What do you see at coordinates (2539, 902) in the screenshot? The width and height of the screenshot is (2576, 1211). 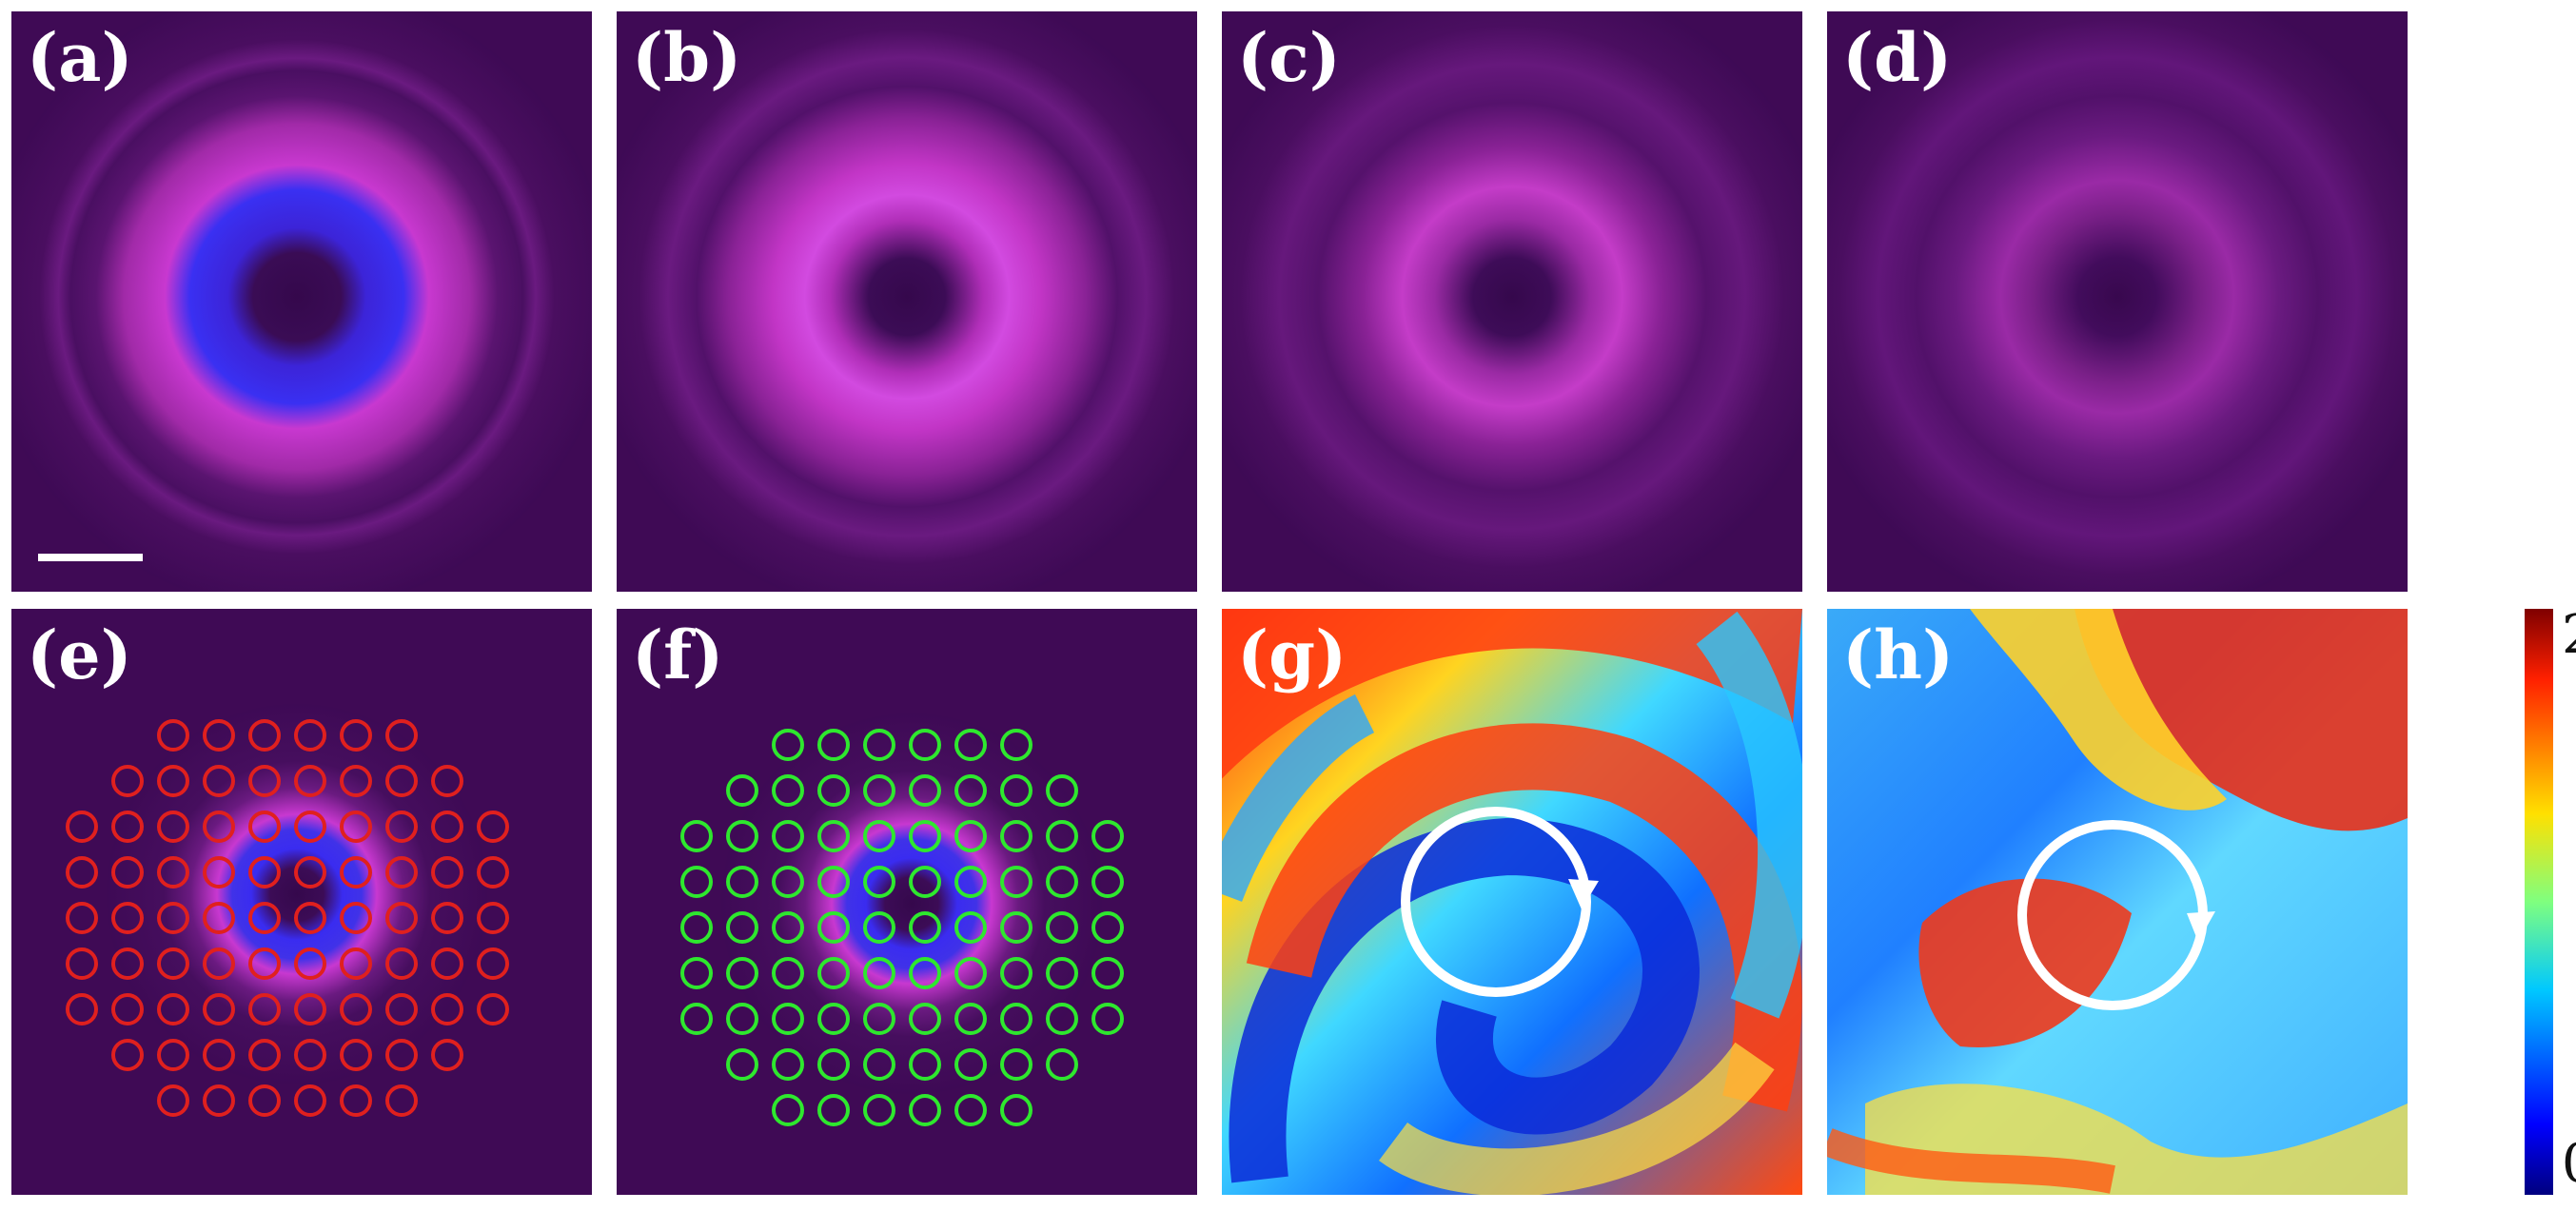 I see `phase-colorbar` at bounding box center [2539, 902].